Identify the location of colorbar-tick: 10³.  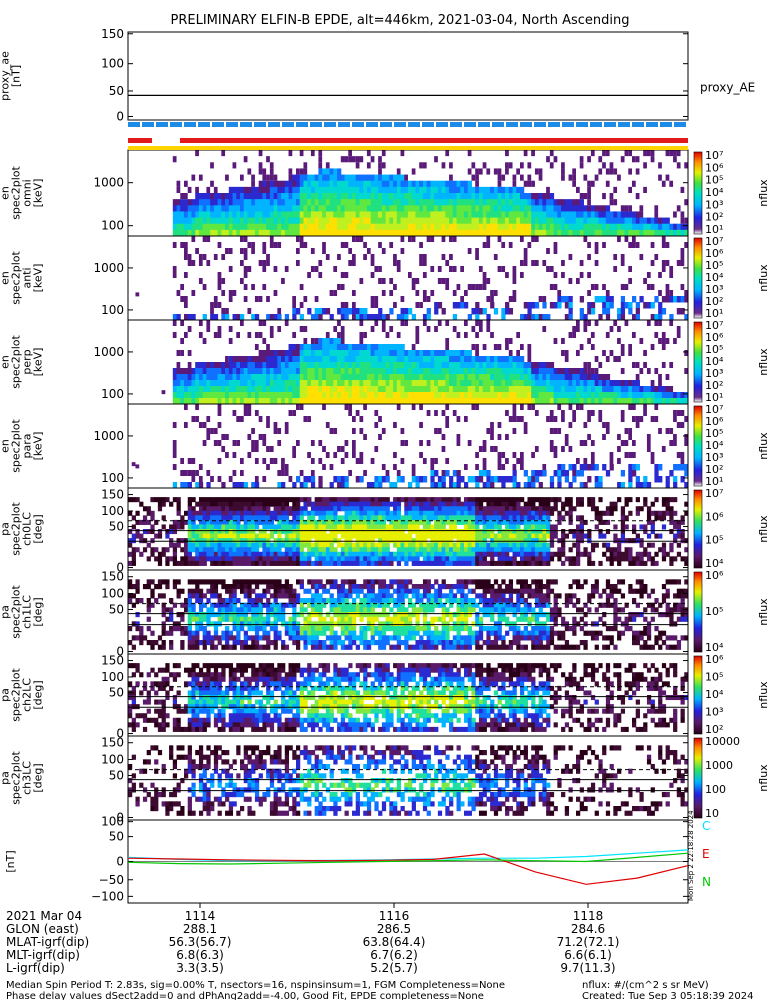
(714, 289).